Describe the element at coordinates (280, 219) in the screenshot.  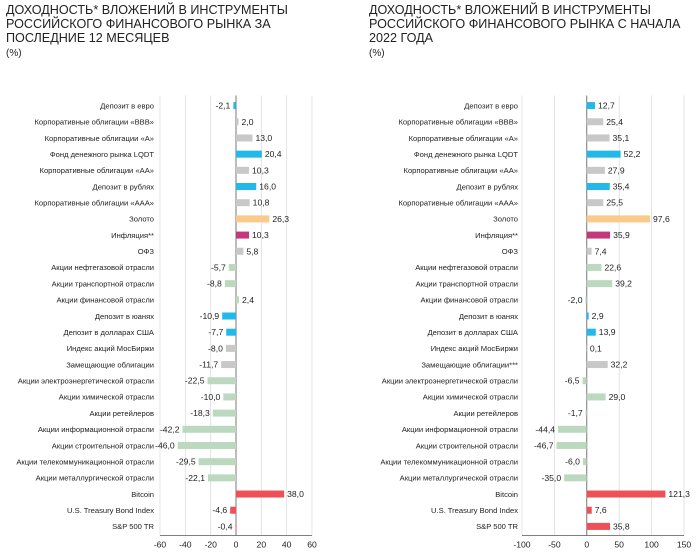
I see `data-label: 26,3` at that location.